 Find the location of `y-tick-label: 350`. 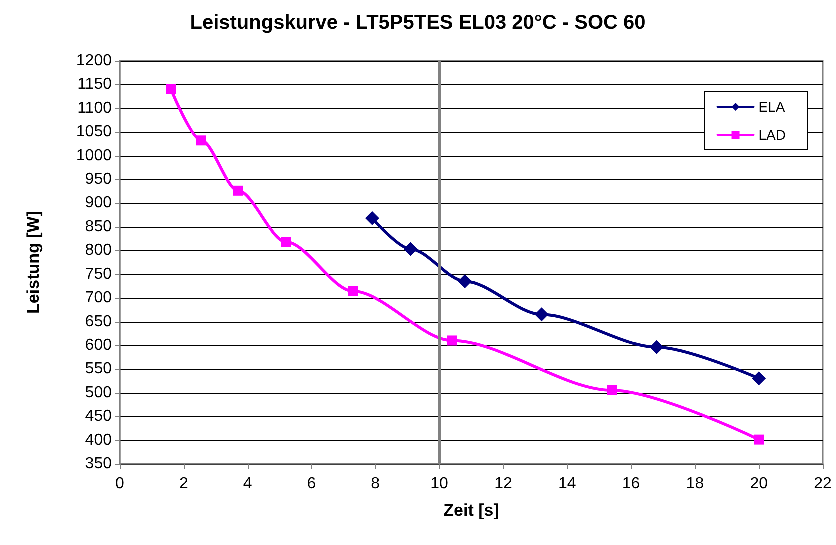

y-tick-label: 350 is located at coordinates (98, 464).